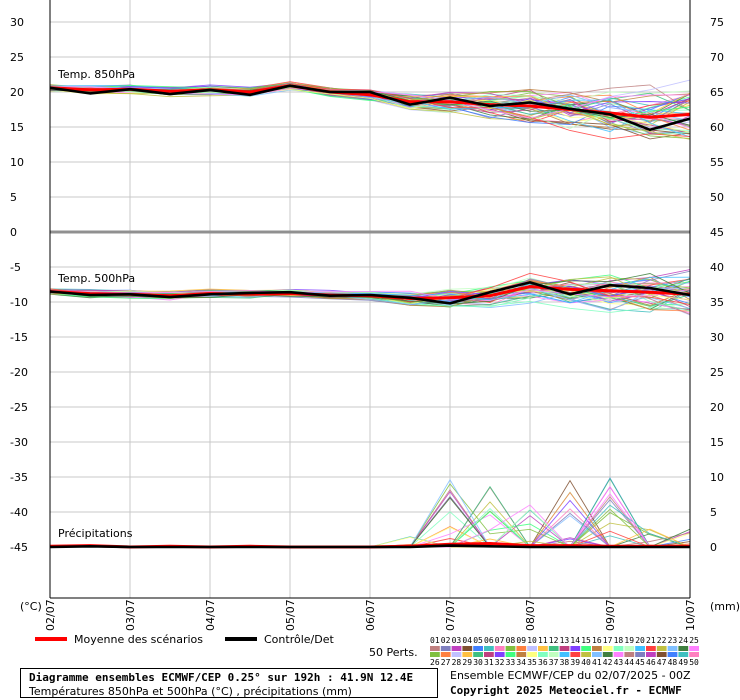 The image size is (740, 700). I want to click on member-number: 16, so click(597, 640).